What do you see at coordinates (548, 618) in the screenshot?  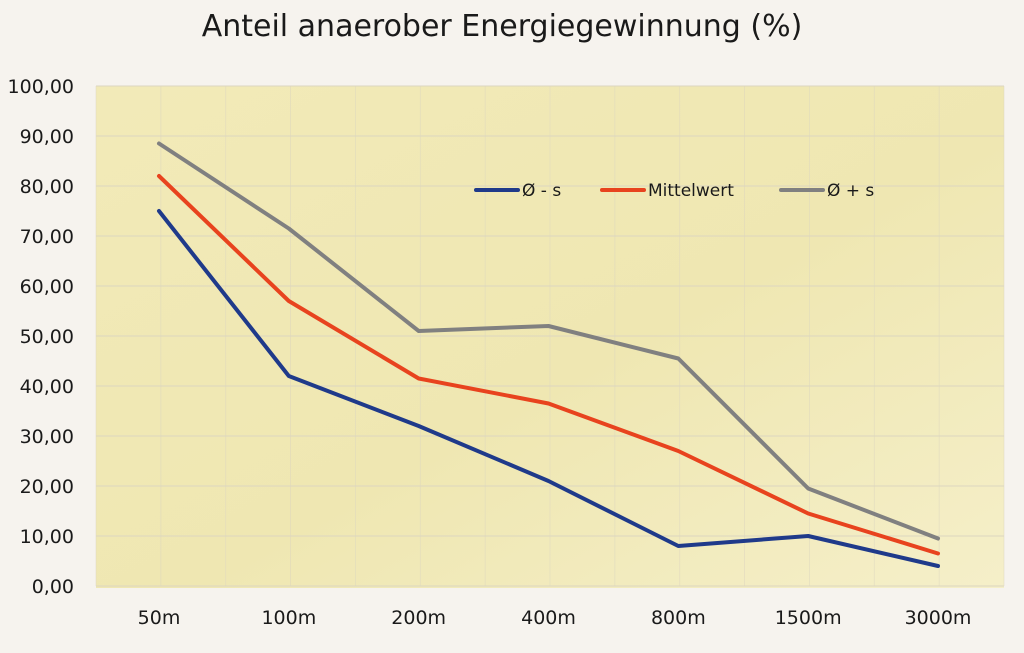 I see `x-tick-label: 400m` at bounding box center [548, 618].